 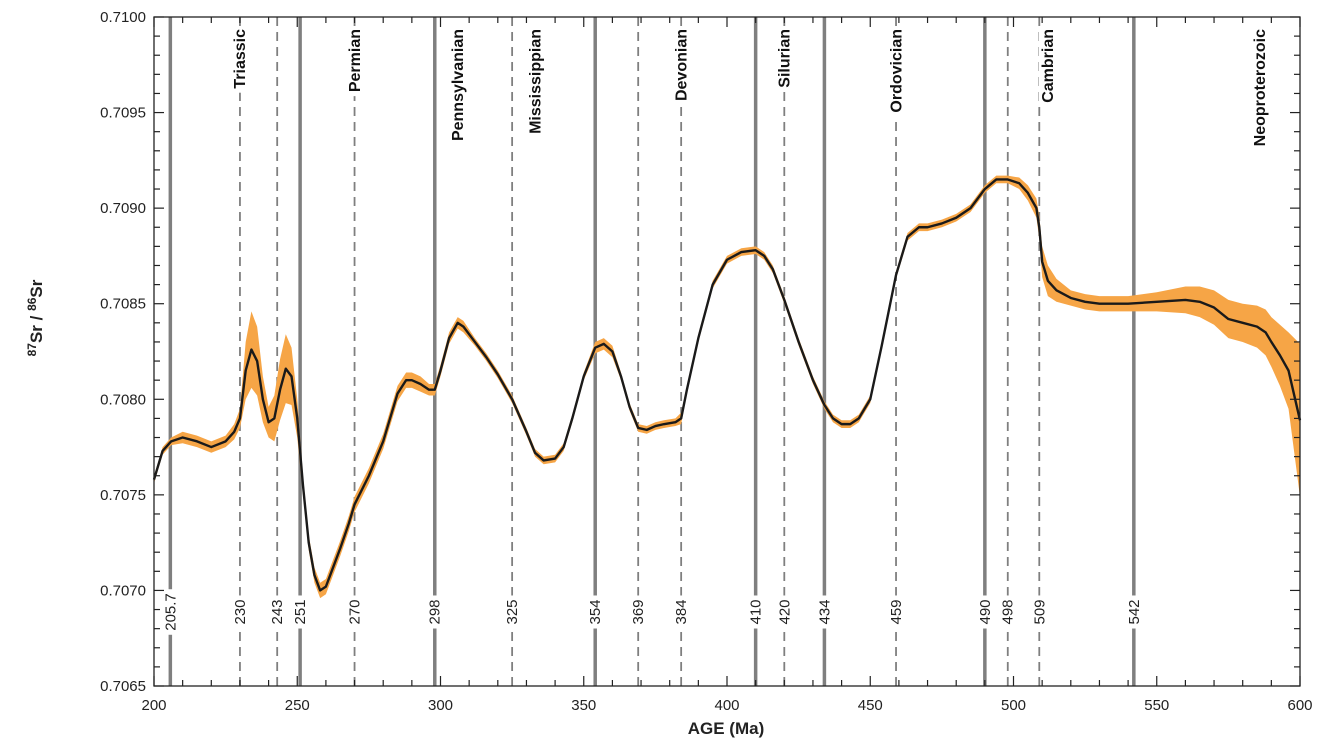 What do you see at coordinates (123, 686) in the screenshot?
I see `y-tick-label: 0.7065` at bounding box center [123, 686].